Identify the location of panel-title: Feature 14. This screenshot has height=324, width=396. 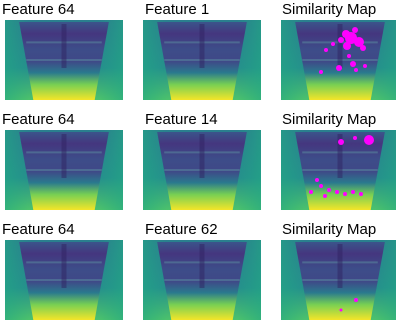
(181, 119).